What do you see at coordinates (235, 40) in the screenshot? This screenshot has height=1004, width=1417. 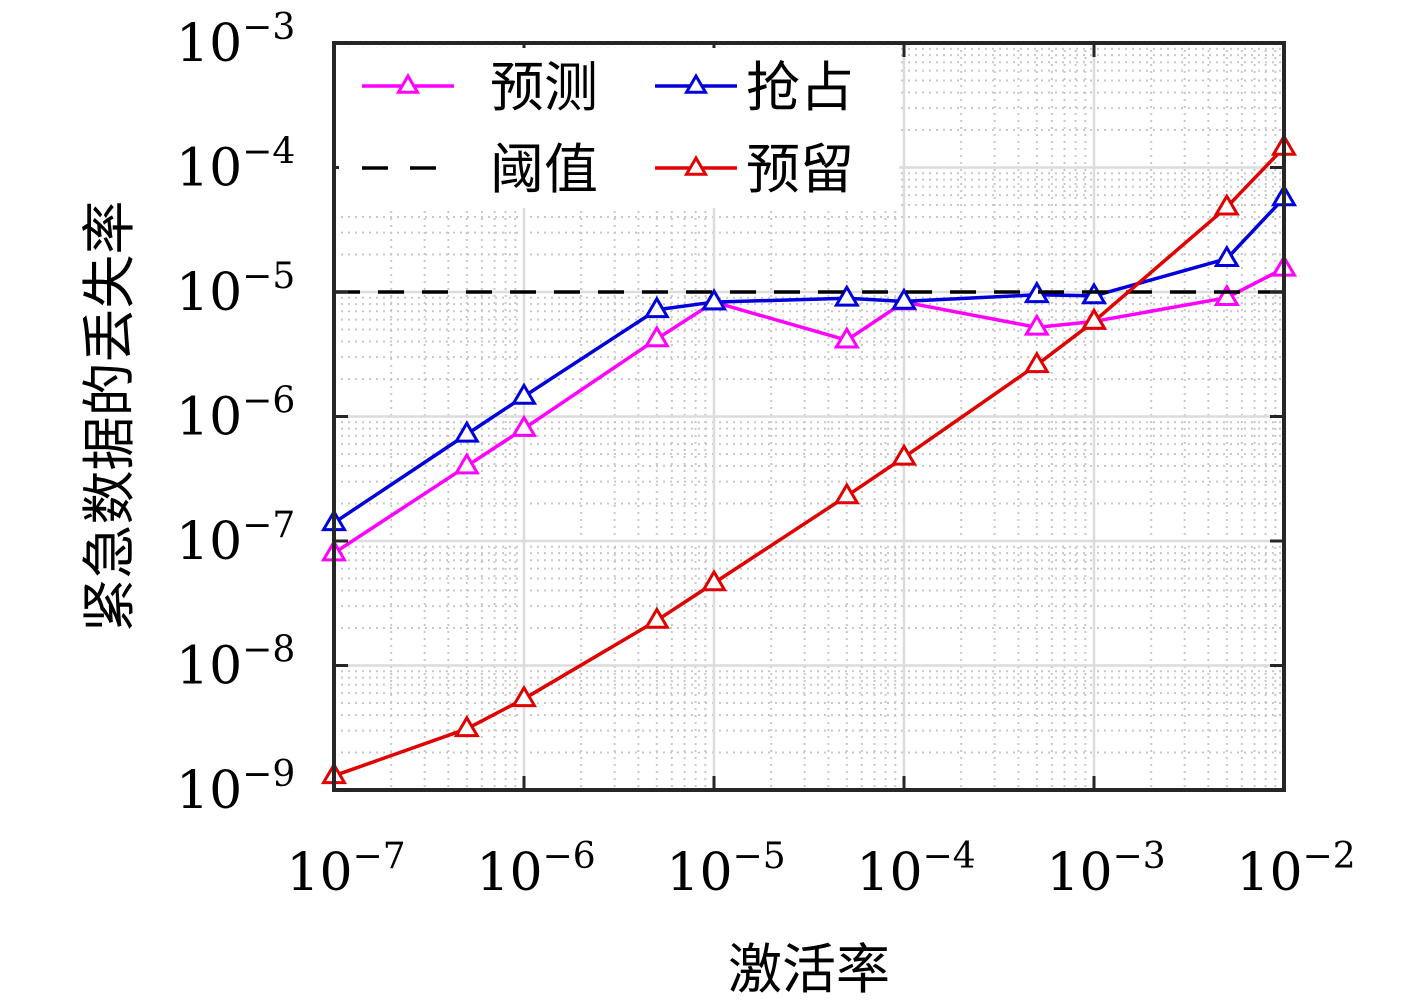 I see `y-tick-label: 10⁻³` at bounding box center [235, 40].